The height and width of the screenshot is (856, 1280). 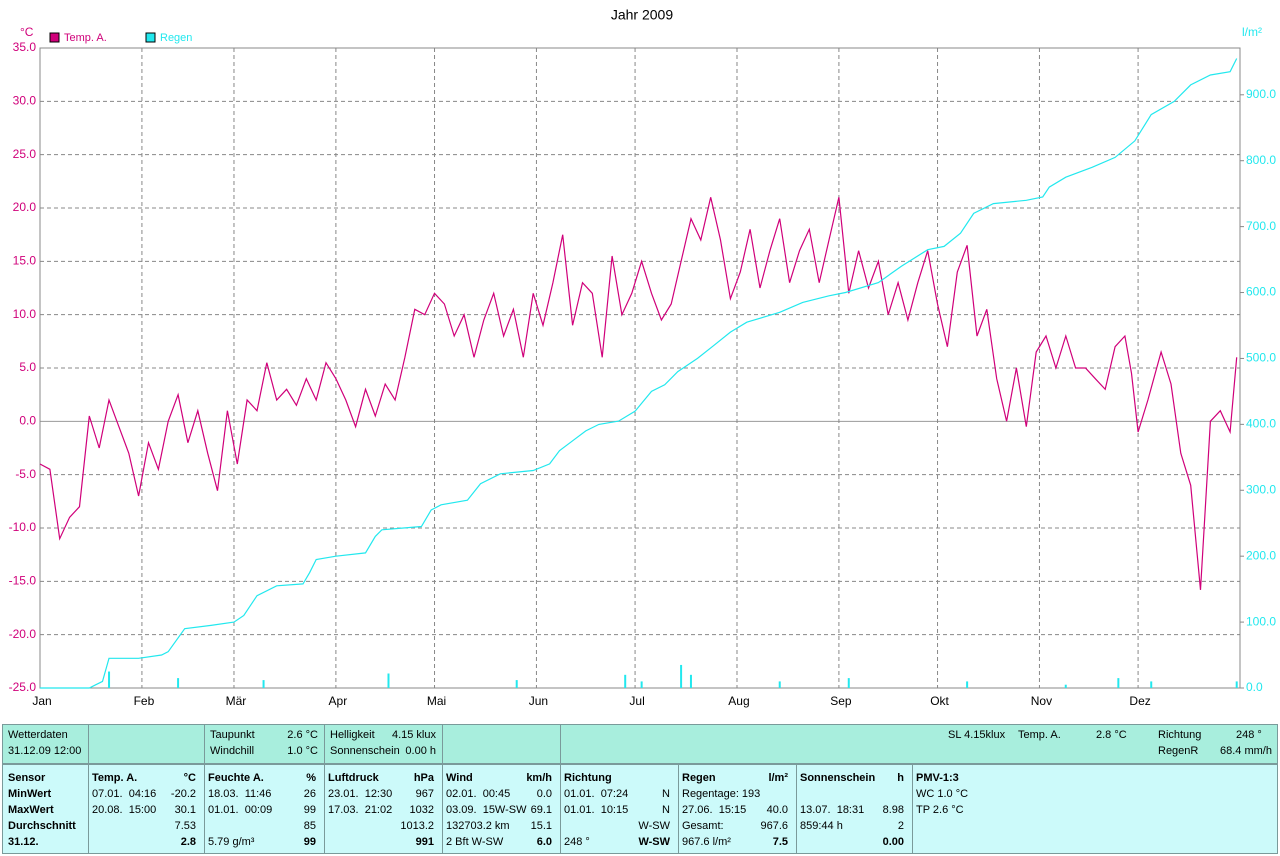 What do you see at coordinates (420, 751) in the screenshot?
I see `status-value: 0.00 h` at bounding box center [420, 751].